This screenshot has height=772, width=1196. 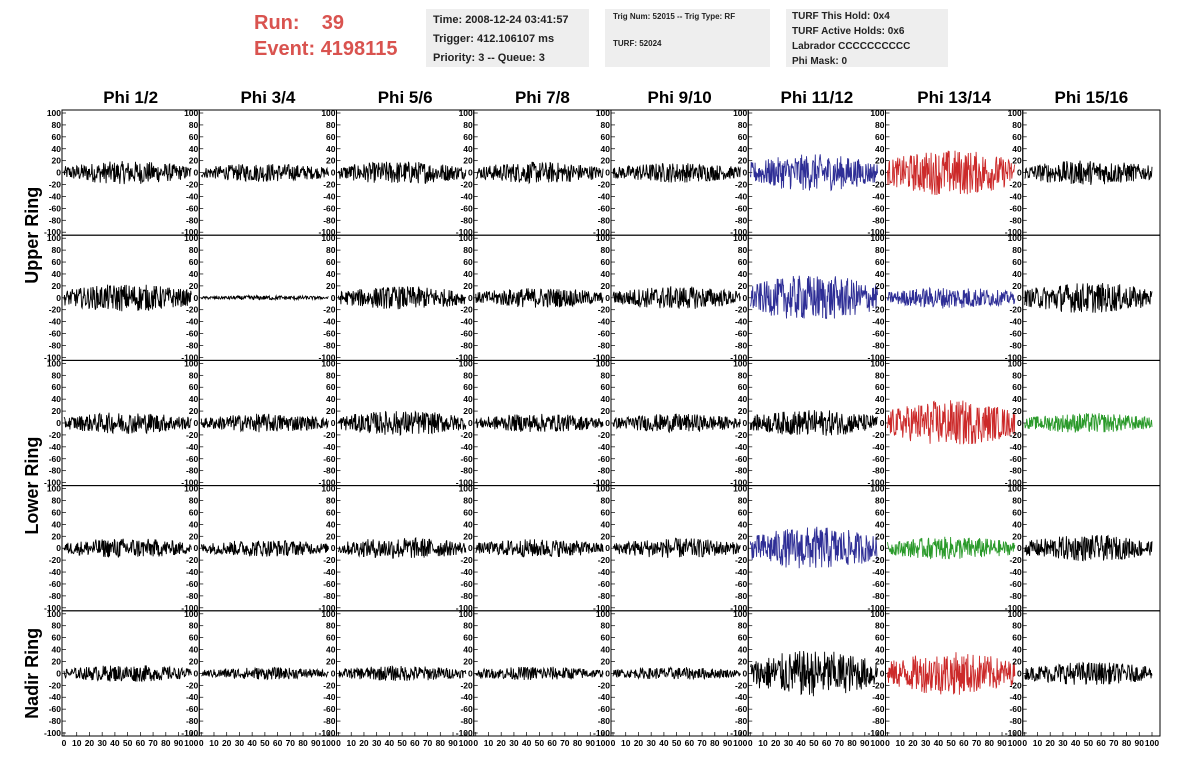 What do you see at coordinates (951, 743) in the screenshot?
I see `x-tick-label: 50` at bounding box center [951, 743].